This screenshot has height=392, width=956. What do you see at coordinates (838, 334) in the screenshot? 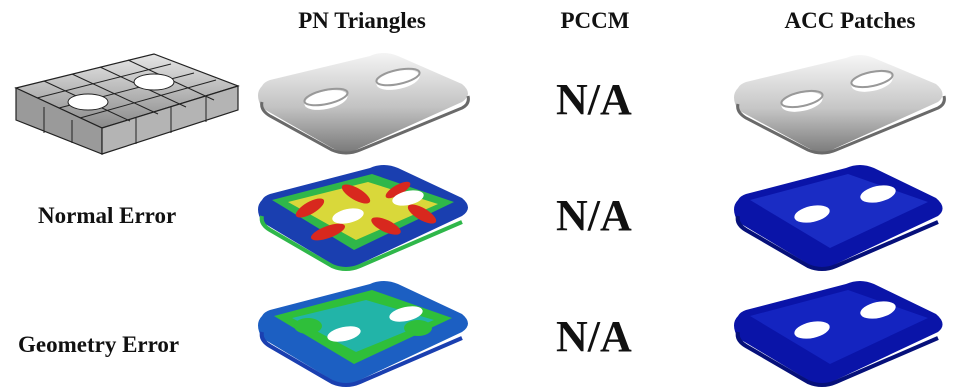
I see `acc-patches-geometry-error-render` at bounding box center [838, 334].